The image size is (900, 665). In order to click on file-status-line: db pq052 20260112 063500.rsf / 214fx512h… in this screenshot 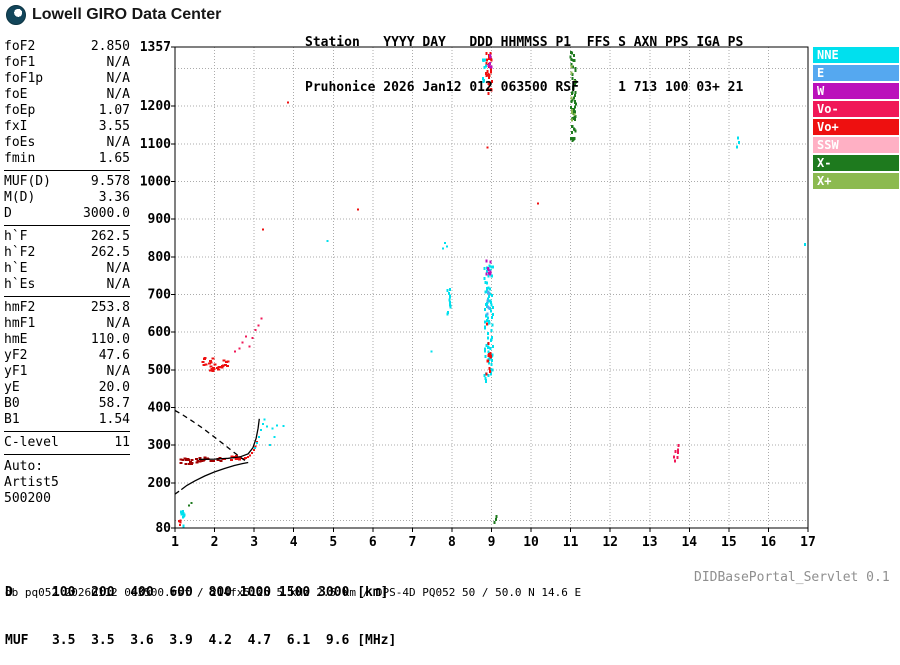, I will do `click(293, 592)`.